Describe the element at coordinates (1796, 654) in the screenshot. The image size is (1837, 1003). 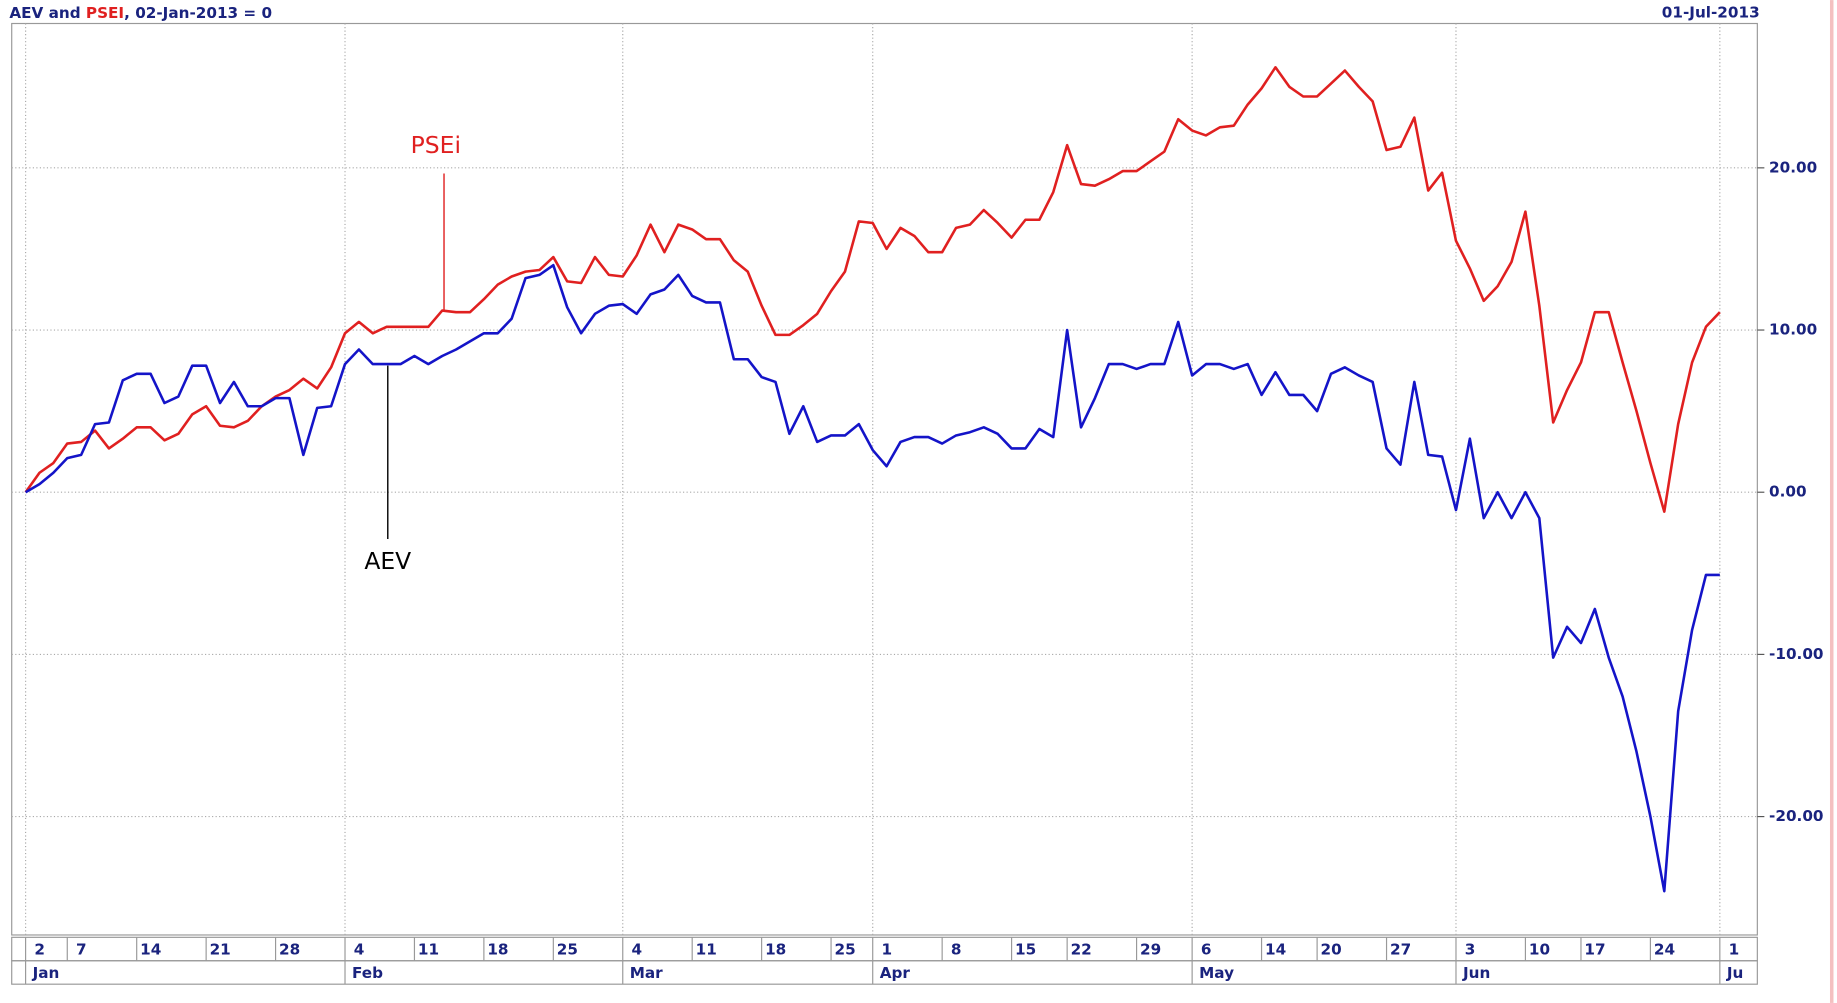
I see `y-tick-label: -10.00` at that location.